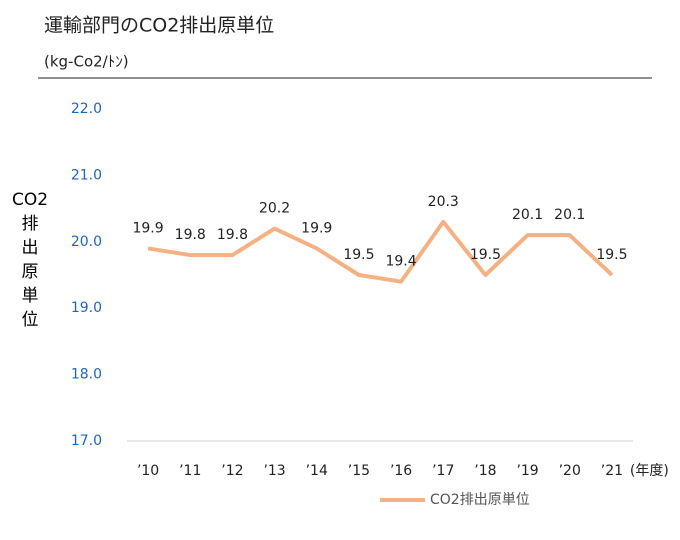 This screenshot has width=680, height=540. Describe the element at coordinates (190, 471) in the screenshot. I see `x-tick-label: ’11` at that location.